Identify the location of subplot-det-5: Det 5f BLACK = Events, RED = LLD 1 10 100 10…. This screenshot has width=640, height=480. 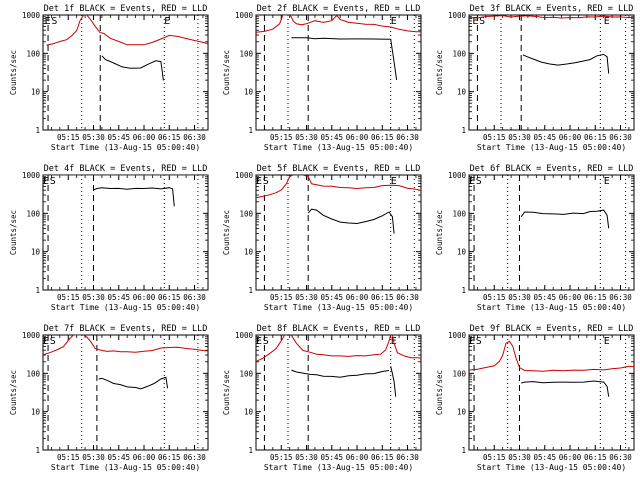
(322, 238).